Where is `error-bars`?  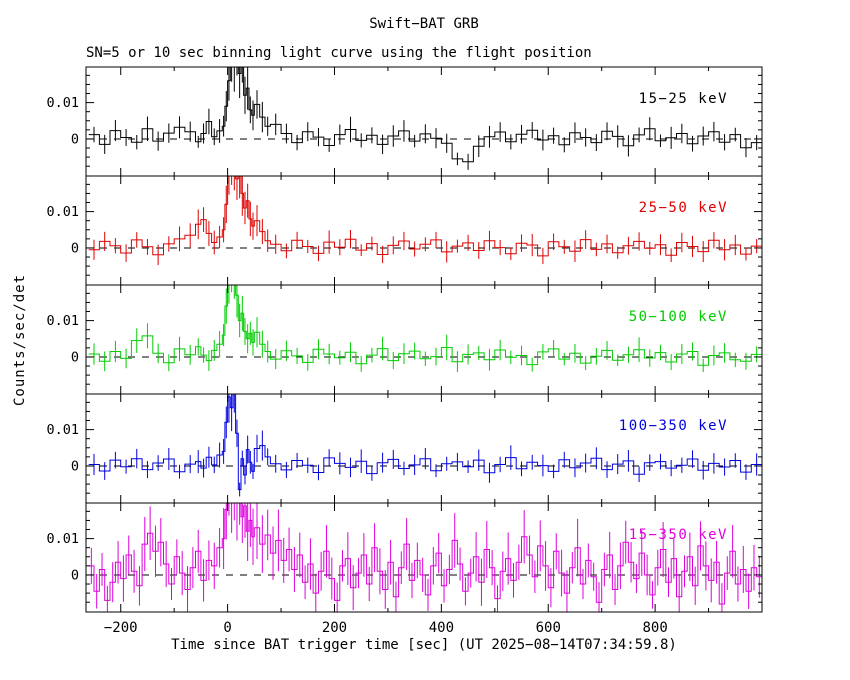 error-bars is located at coordinates (425, 221).